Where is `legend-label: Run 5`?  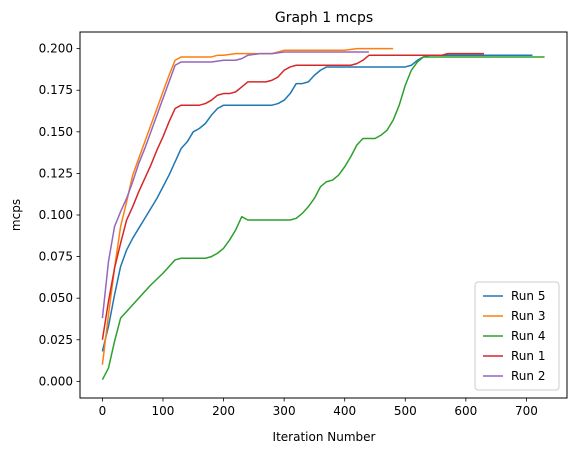 legend-label: Run 5 is located at coordinates (528, 296).